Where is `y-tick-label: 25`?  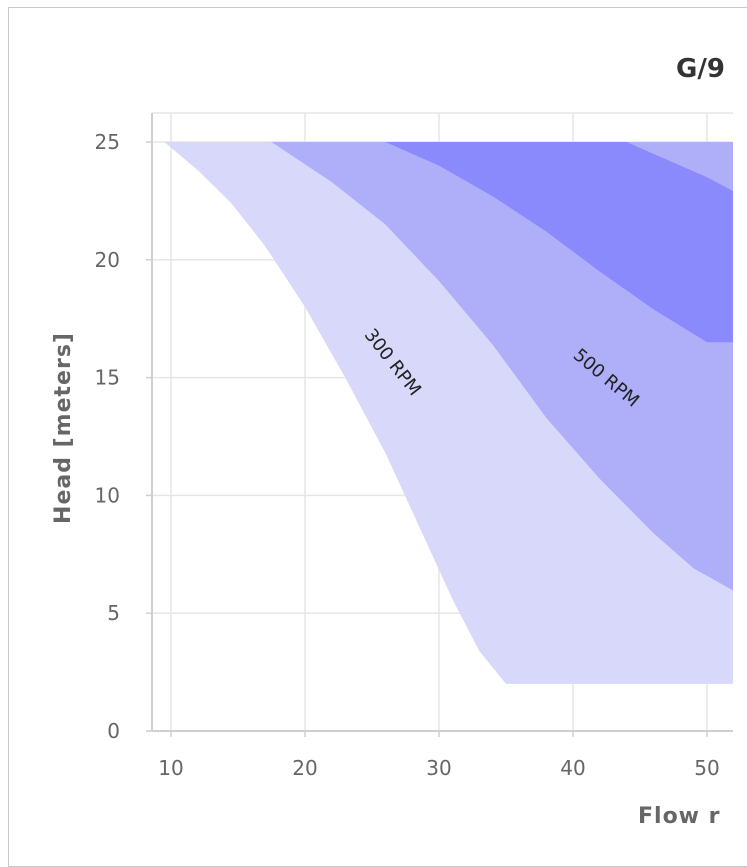
y-tick-label: 25 is located at coordinates (107, 142).